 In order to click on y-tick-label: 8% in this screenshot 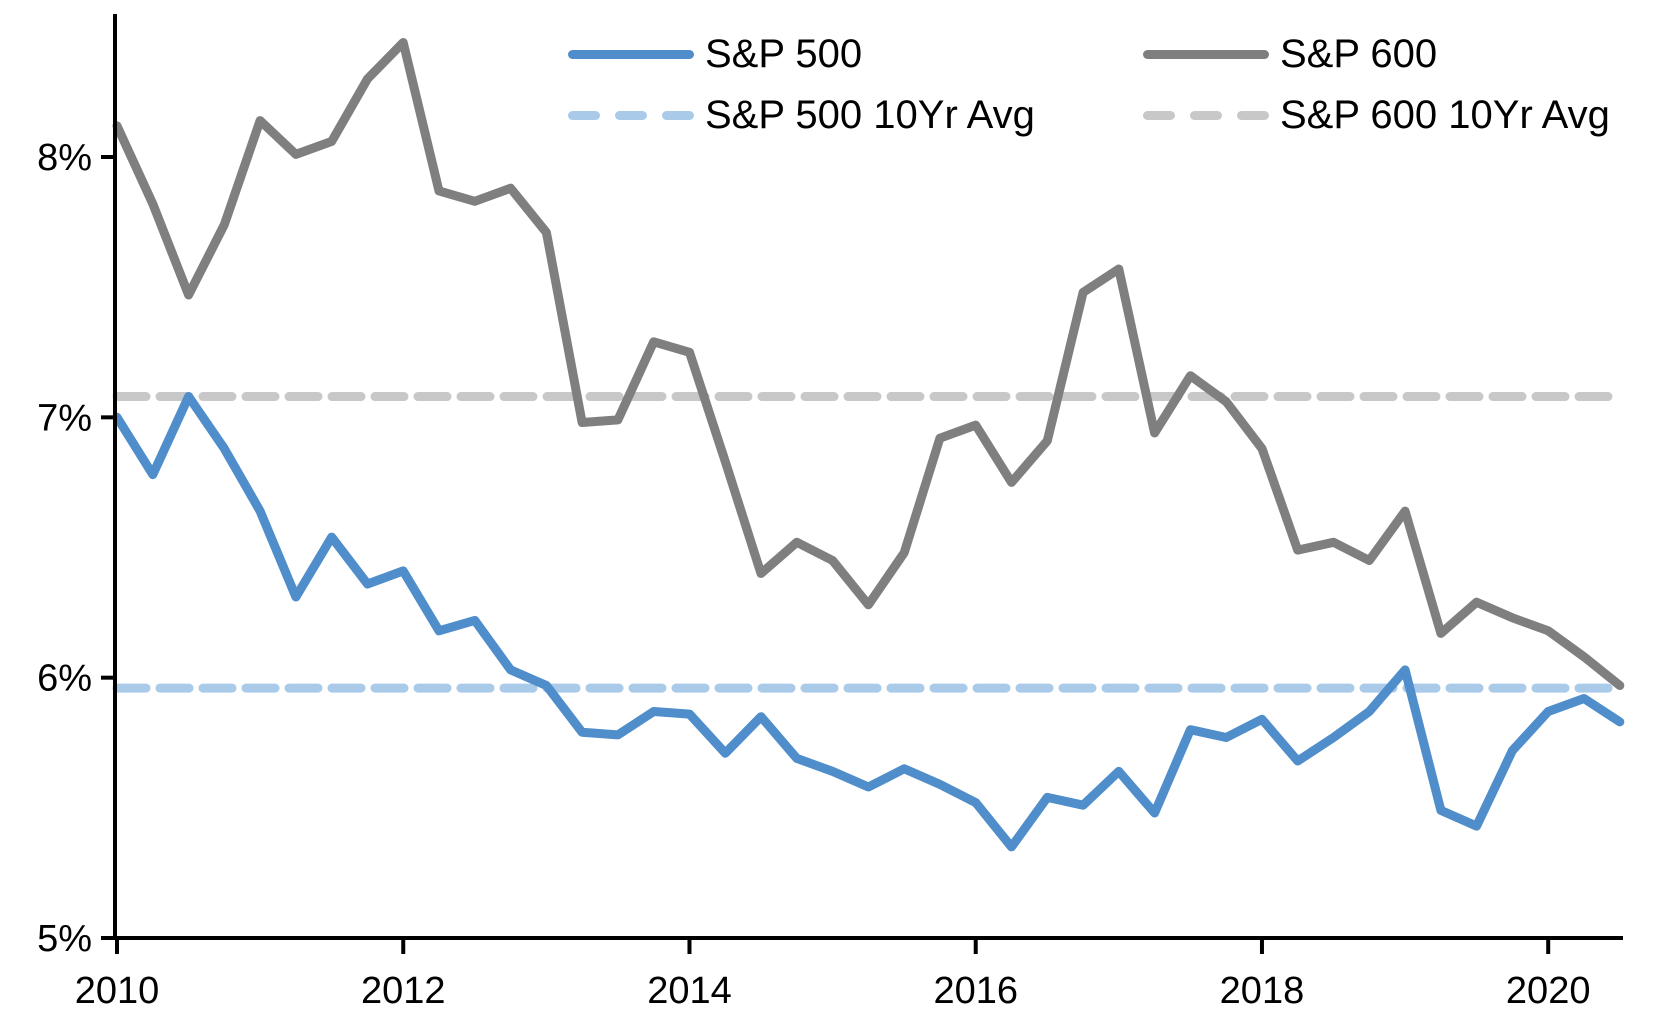, I will do `click(64, 158)`.